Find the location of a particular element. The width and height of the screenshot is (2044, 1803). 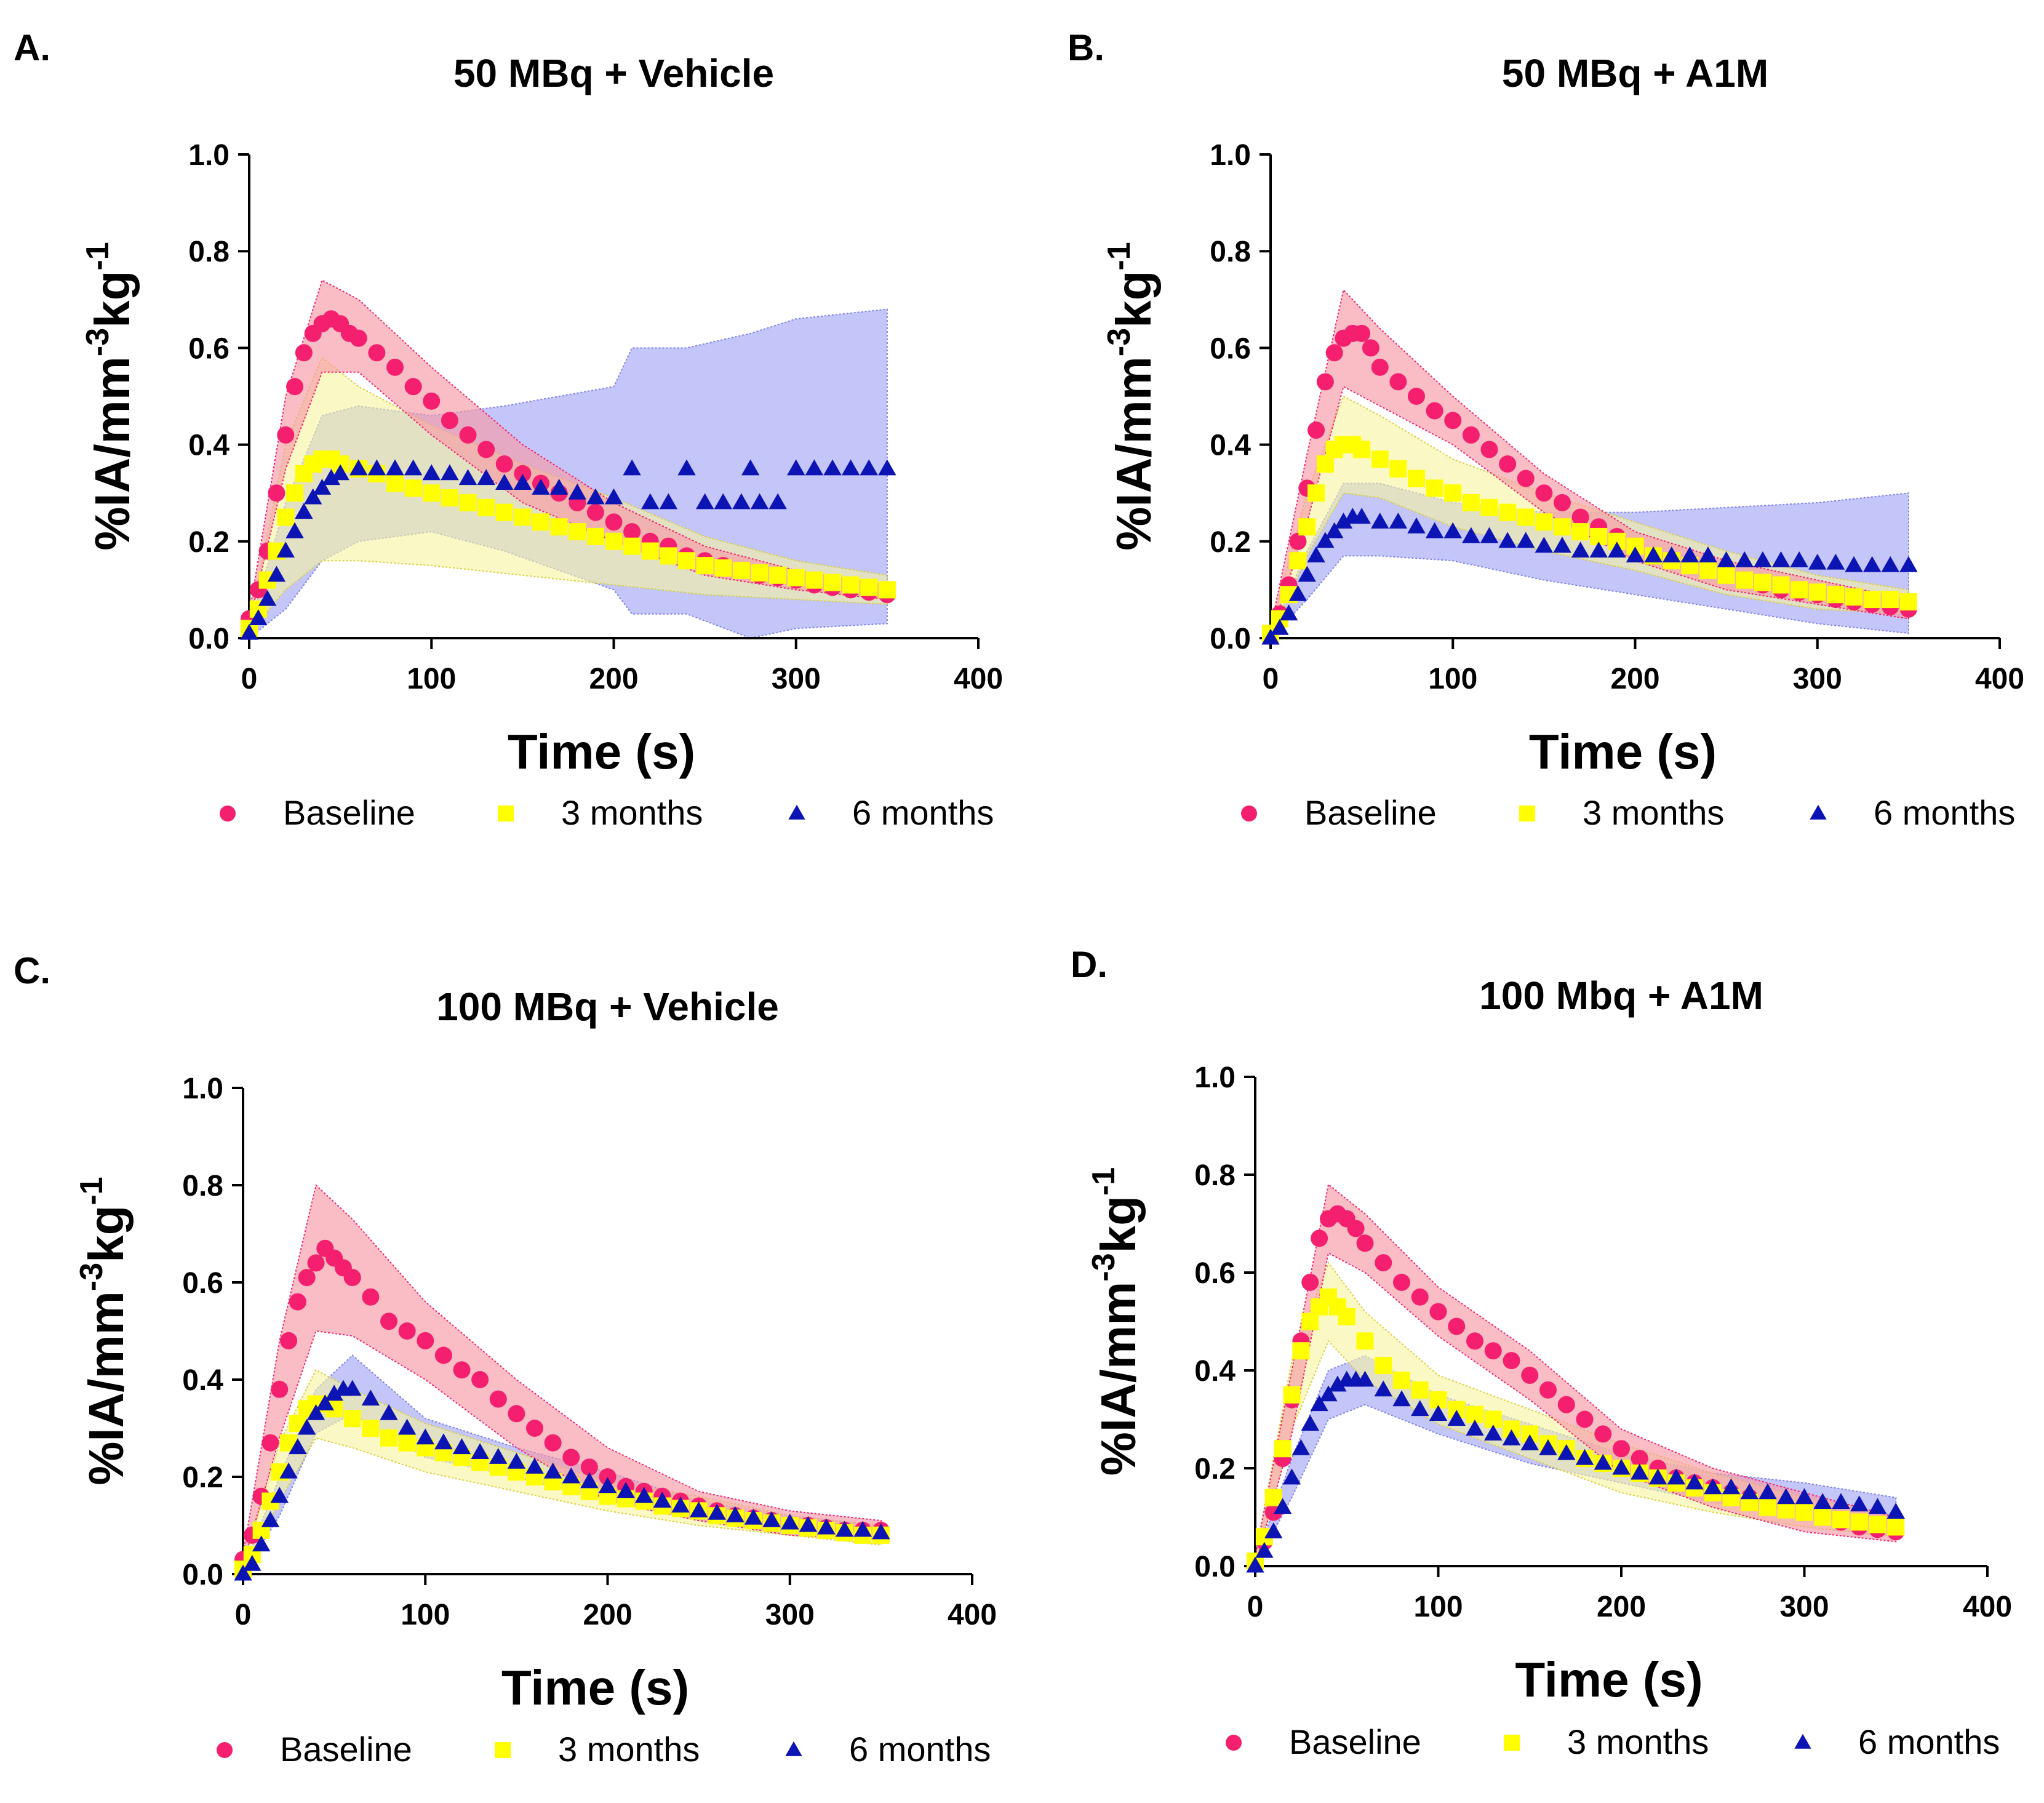

legend-marker-baseline is located at coordinates (225, 1750).